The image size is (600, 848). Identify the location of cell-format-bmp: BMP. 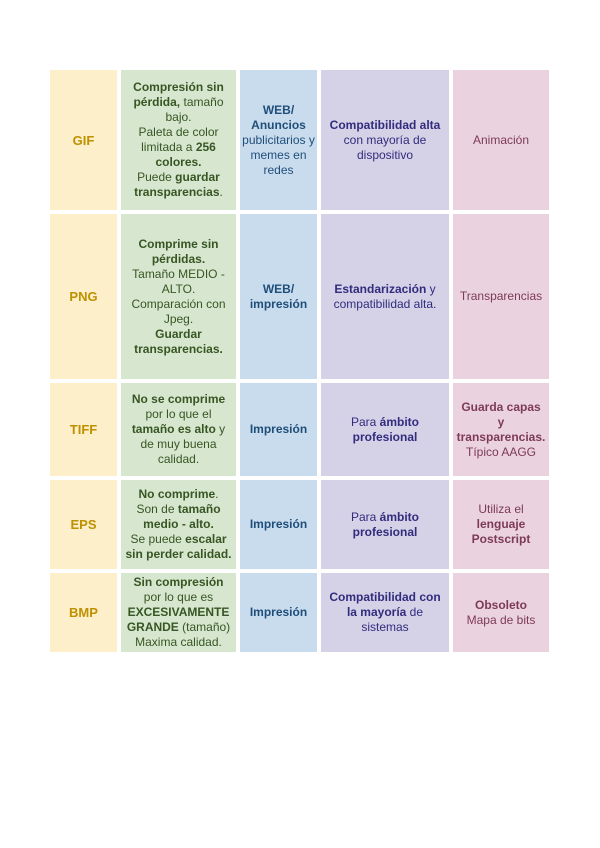
(83, 612).